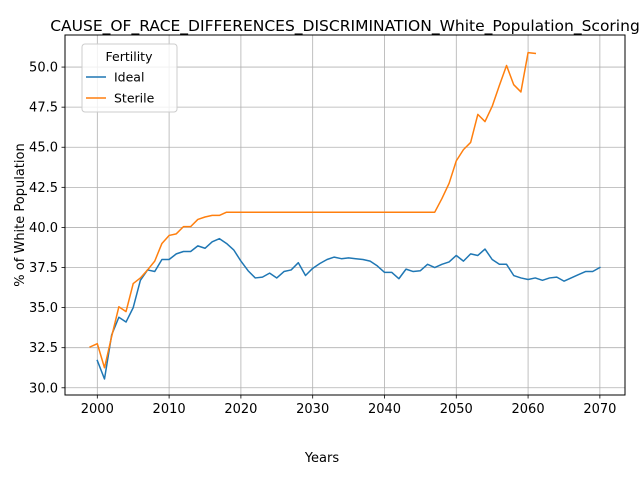  I want to click on legend-label-sterile: Sterile, so click(134, 98).